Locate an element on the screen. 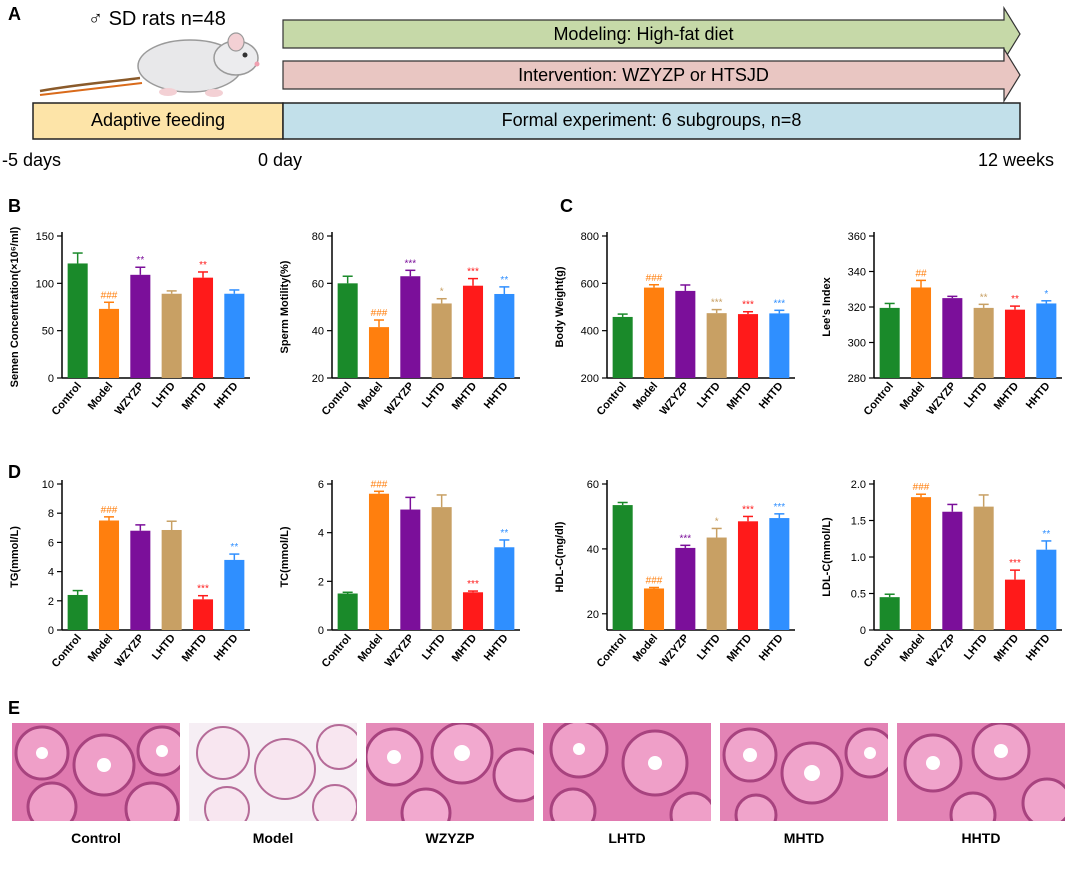 This screenshot has height=877, width=1072. y-tick-label: 1.5 is located at coordinates (858, 522).